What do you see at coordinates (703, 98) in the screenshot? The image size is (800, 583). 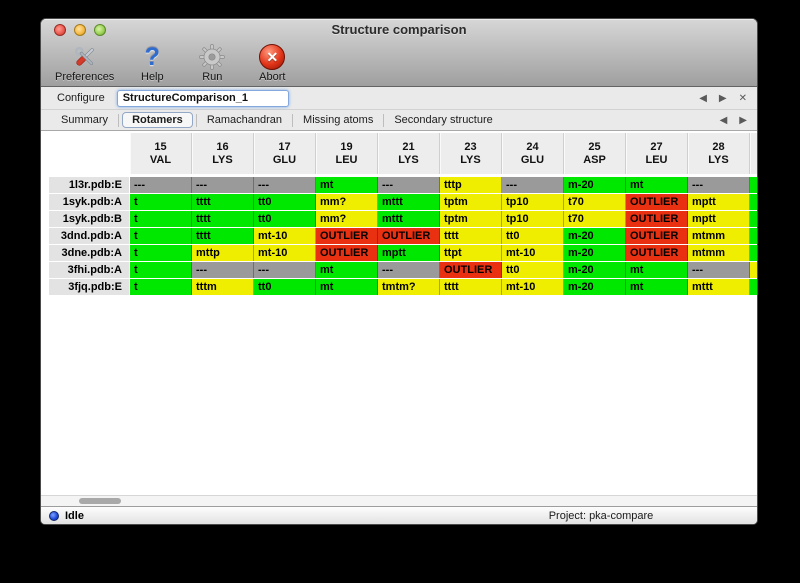 I see `prev-config-button: ◀` at bounding box center [703, 98].